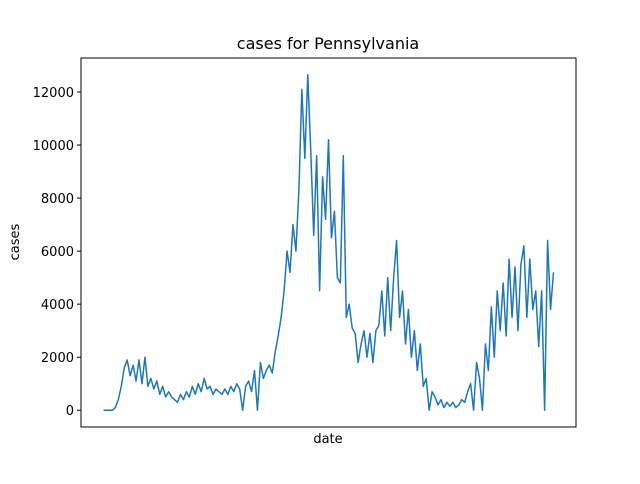  I want to click on y-tick-label: 10000, so click(53, 146).